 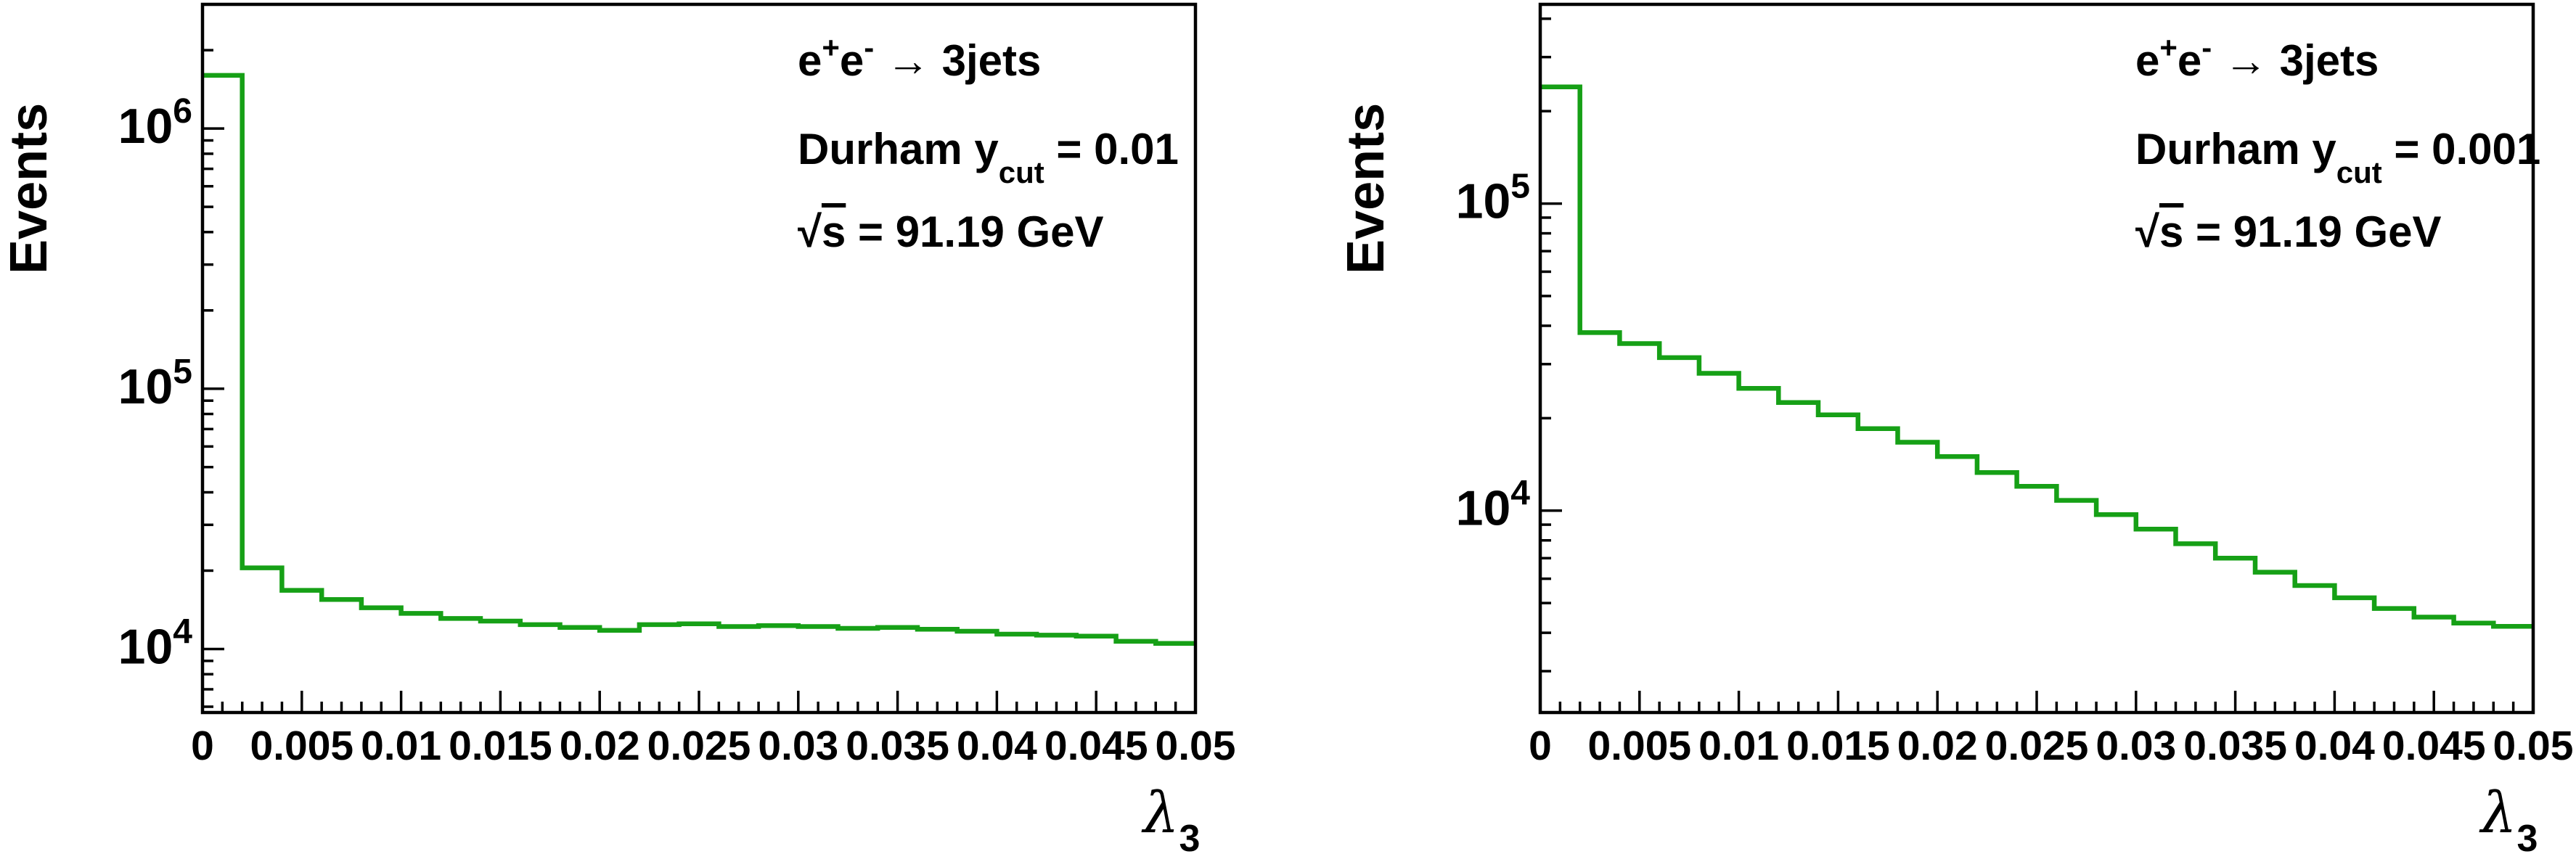 I want to click on y-tick-label: 10⁶, so click(x=155, y=123).